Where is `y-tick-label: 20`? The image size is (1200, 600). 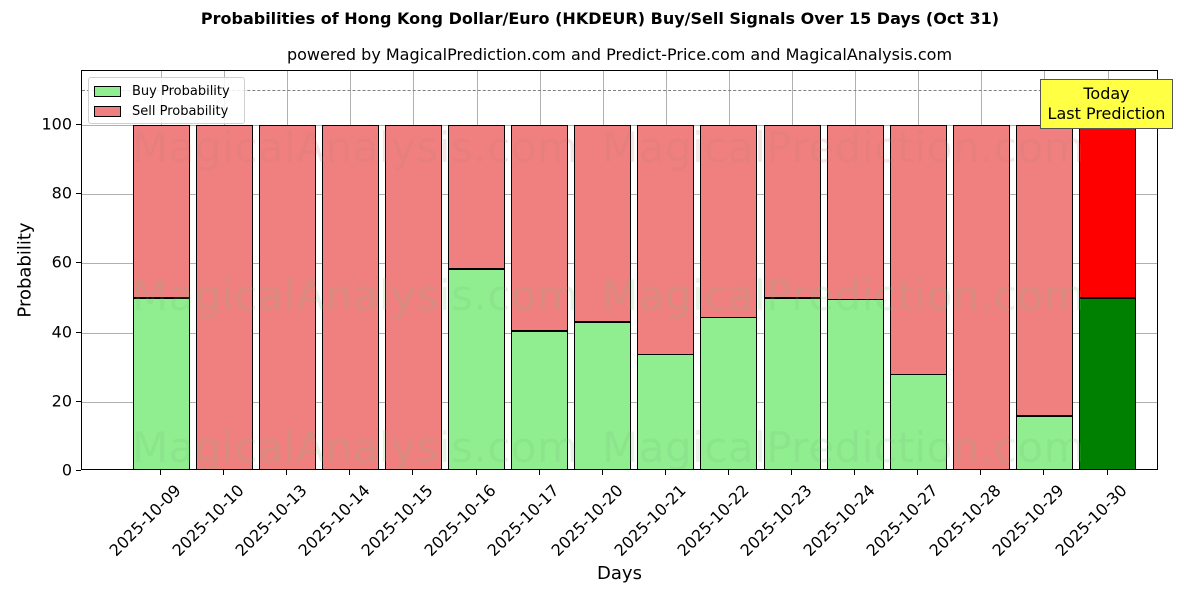 y-tick-label: 20 is located at coordinates (61, 401).